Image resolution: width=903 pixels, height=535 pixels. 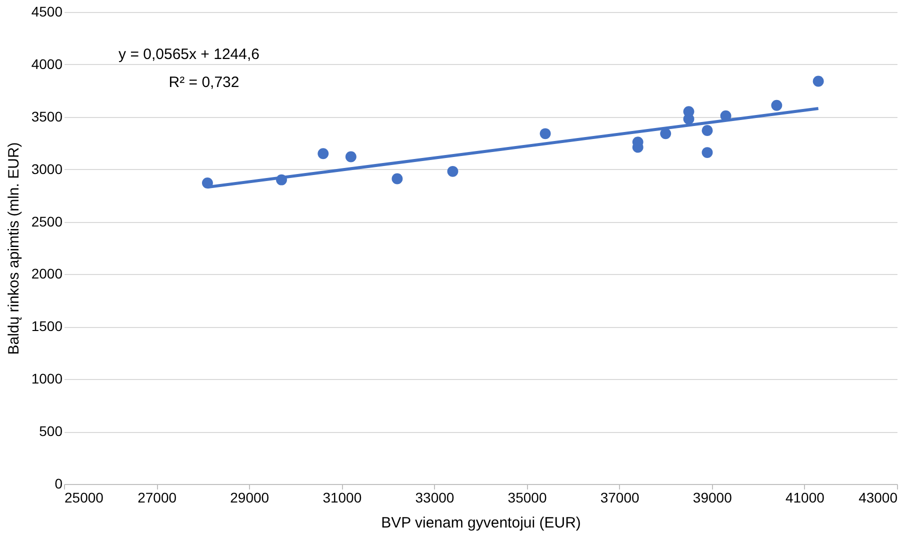 I want to click on x-axis-title: BVP vienam gyventojui (EUR), so click(x=481, y=523).